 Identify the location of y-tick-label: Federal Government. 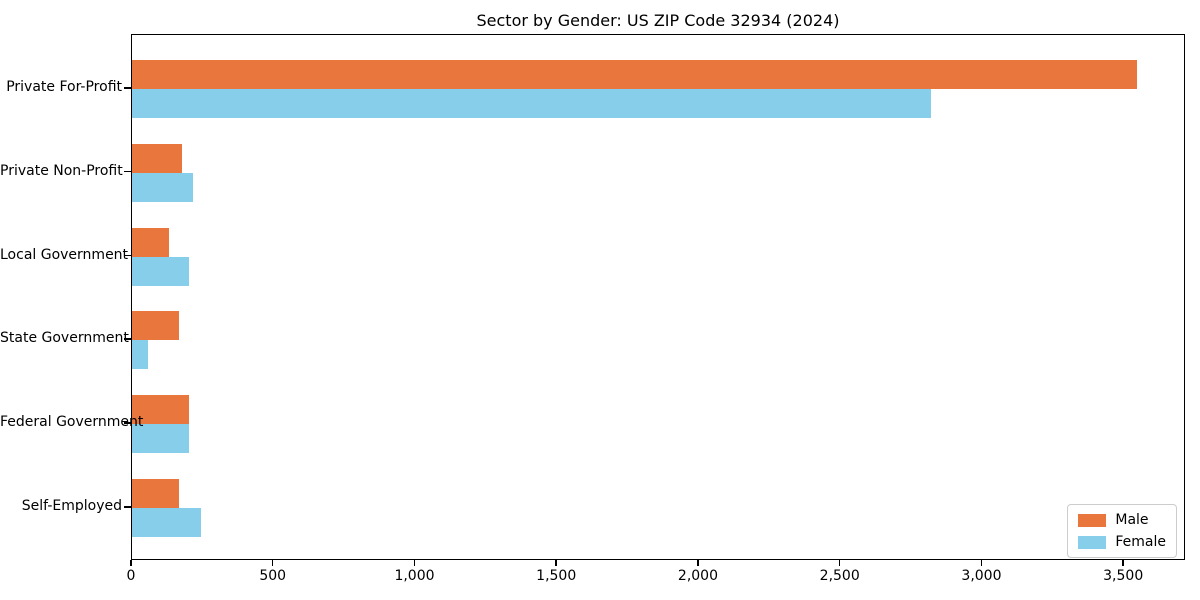
(72, 422).